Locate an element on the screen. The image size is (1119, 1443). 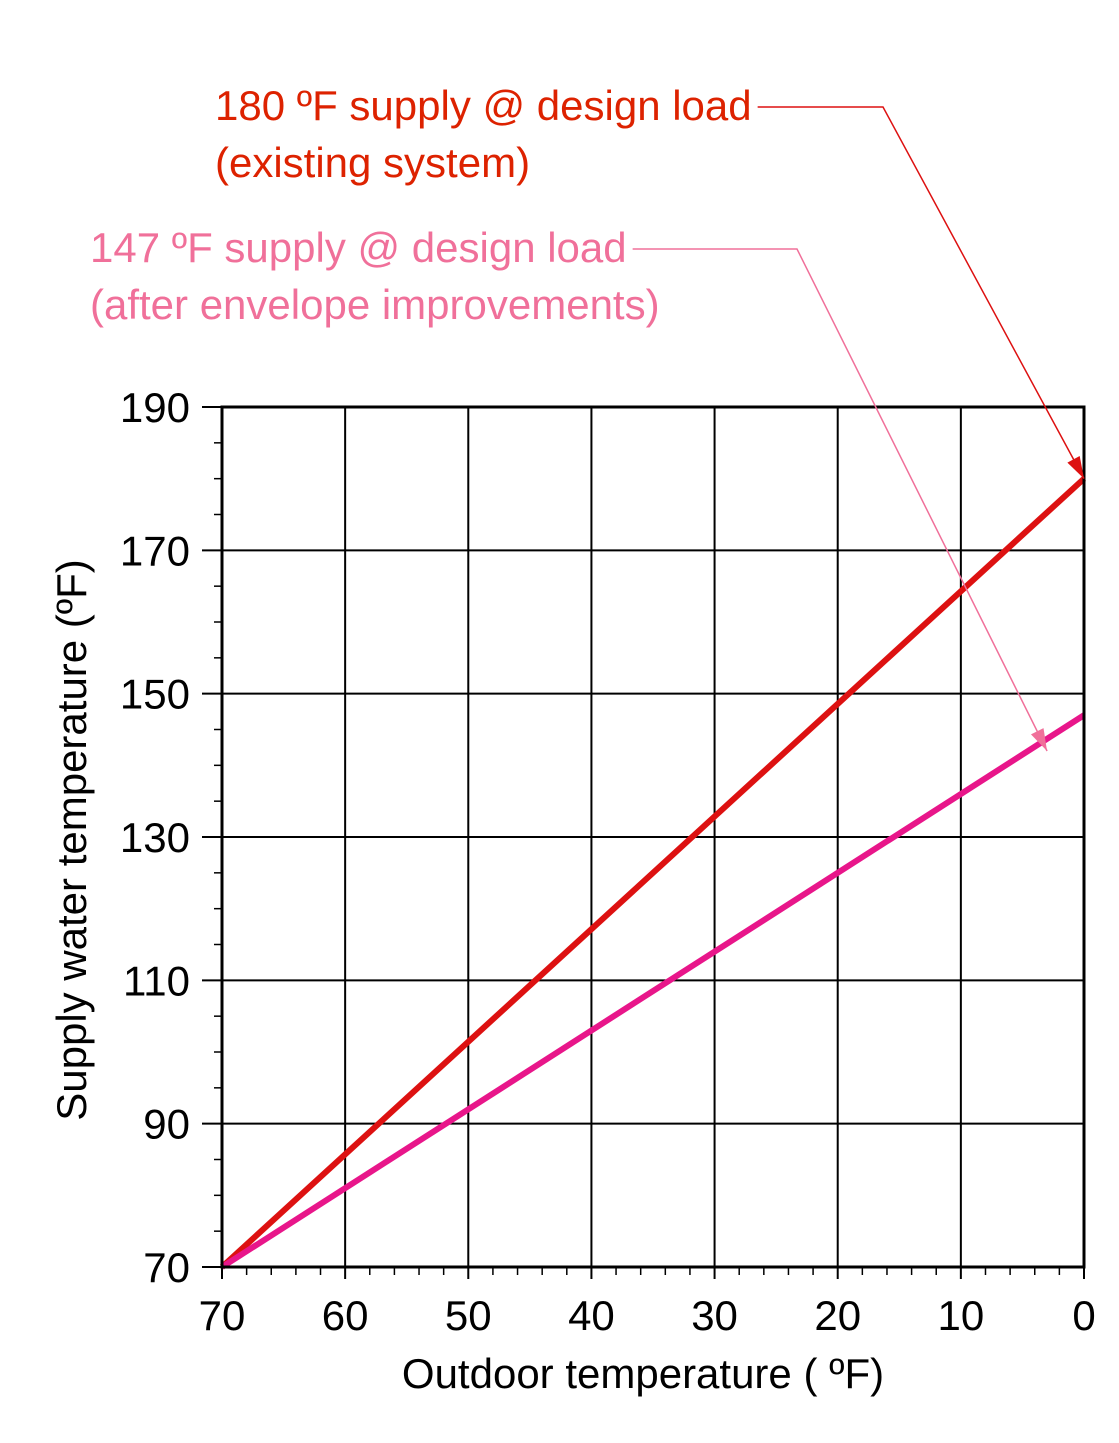
x-tick-label: 10 is located at coordinates (960, 1315).